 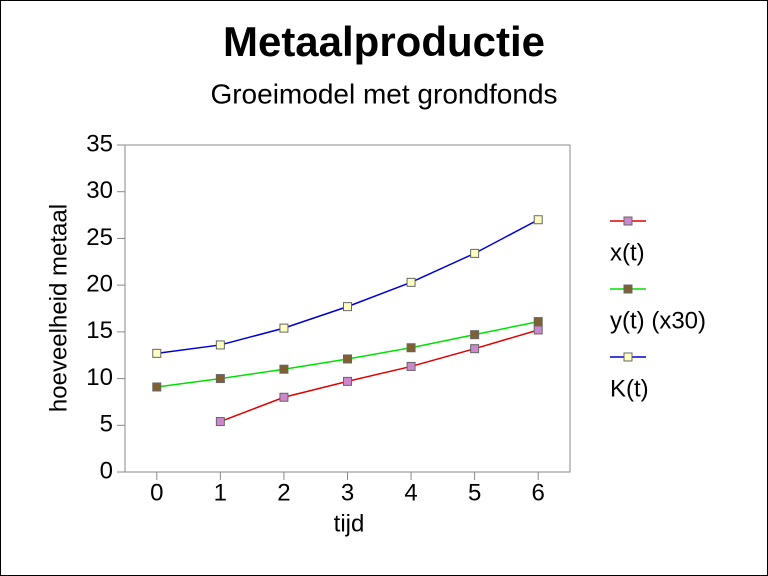 What do you see at coordinates (658, 320) in the screenshot?
I see `legend-label: y(t) (x30)` at bounding box center [658, 320].